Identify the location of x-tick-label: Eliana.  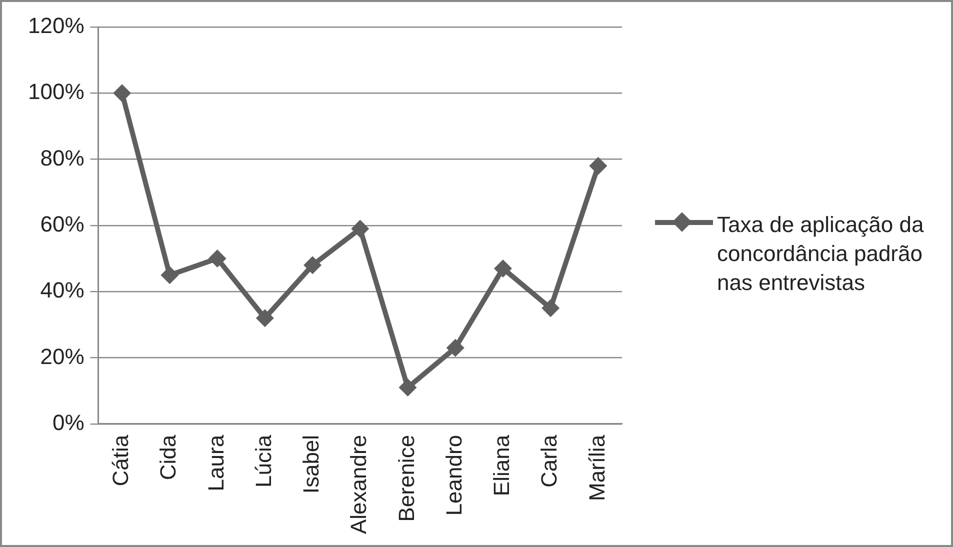
(501, 465).